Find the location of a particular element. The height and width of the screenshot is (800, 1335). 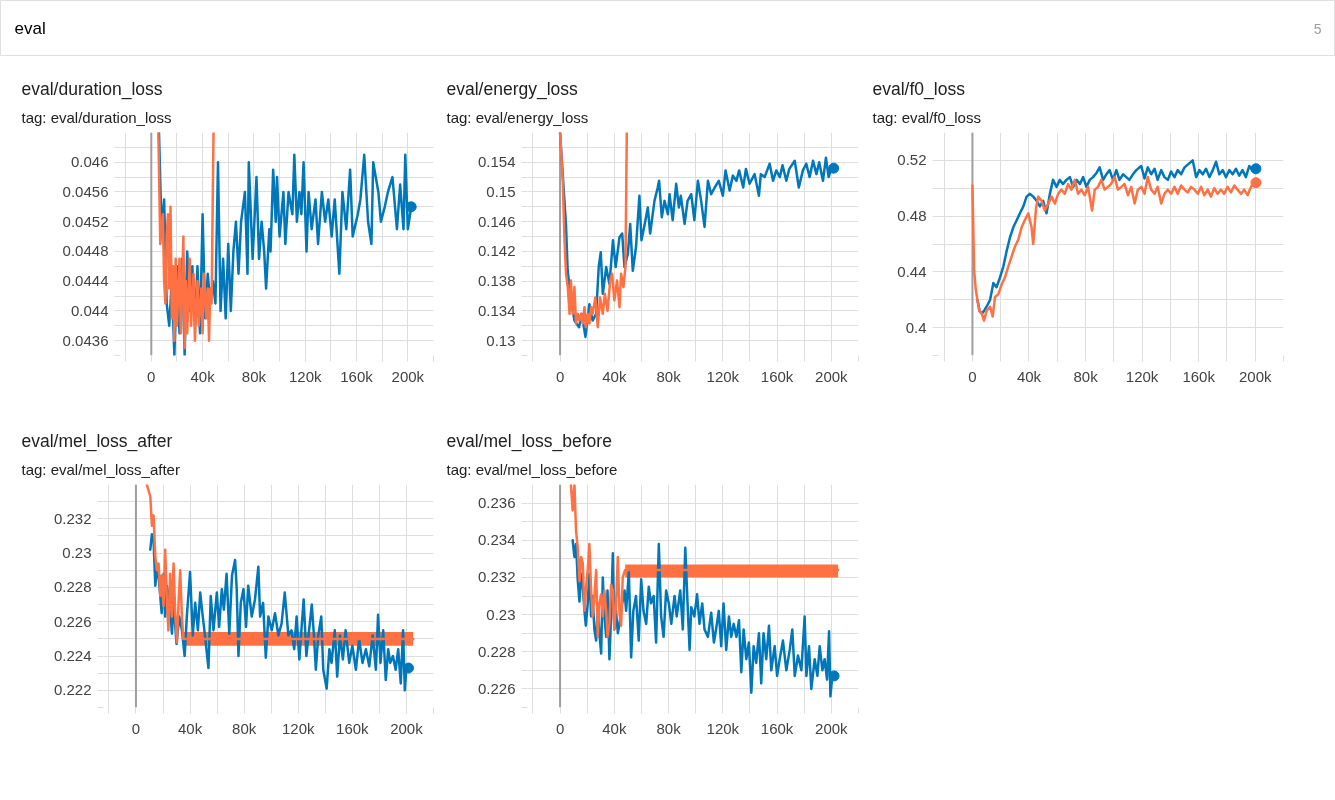

y-tick-label: 0.234 is located at coordinates (496, 540).